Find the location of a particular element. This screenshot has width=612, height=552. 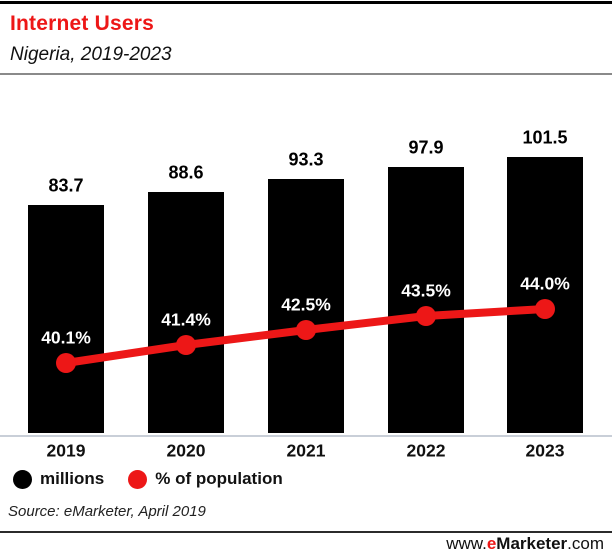

bar-value-label-2020: 88.6 is located at coordinates (186, 172).